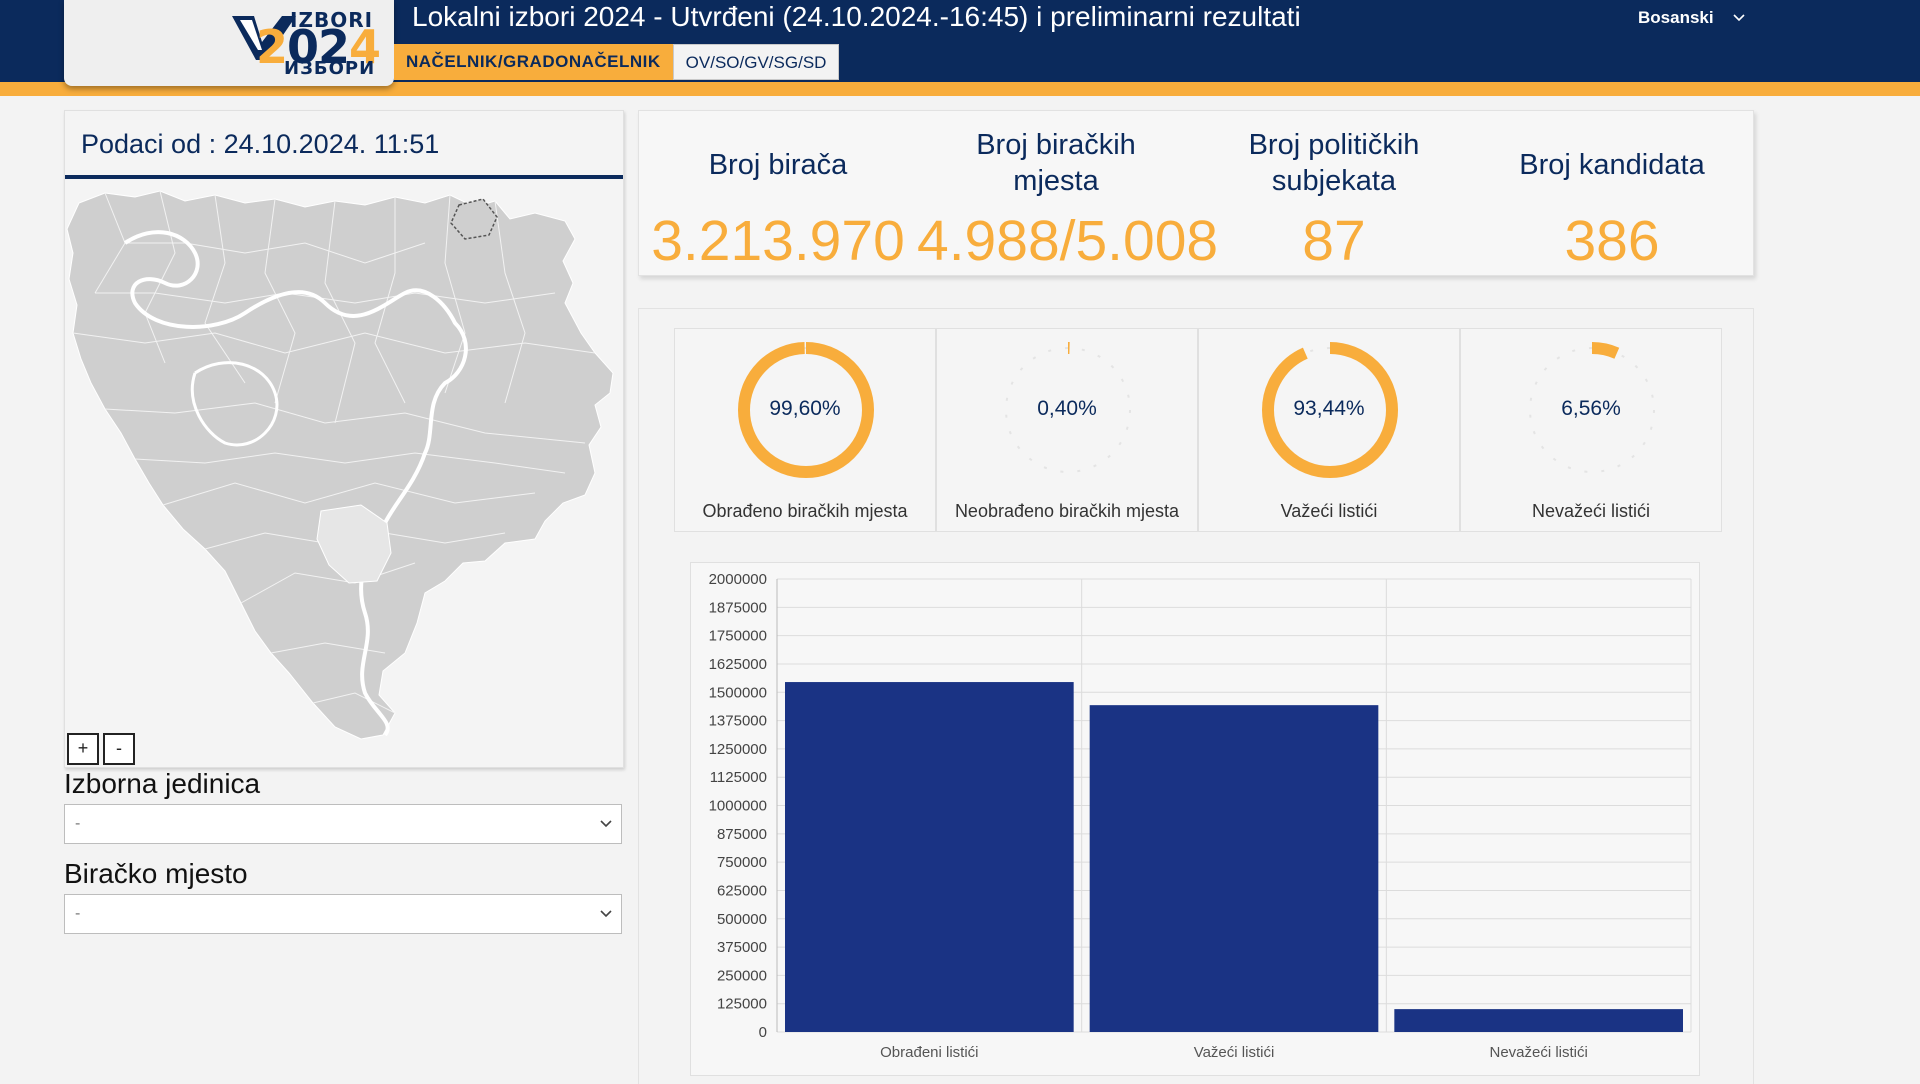 This screenshot has width=1920, height=1084. What do you see at coordinates (156, 873) in the screenshot?
I see `station-label: Biračko mjesto` at bounding box center [156, 873].